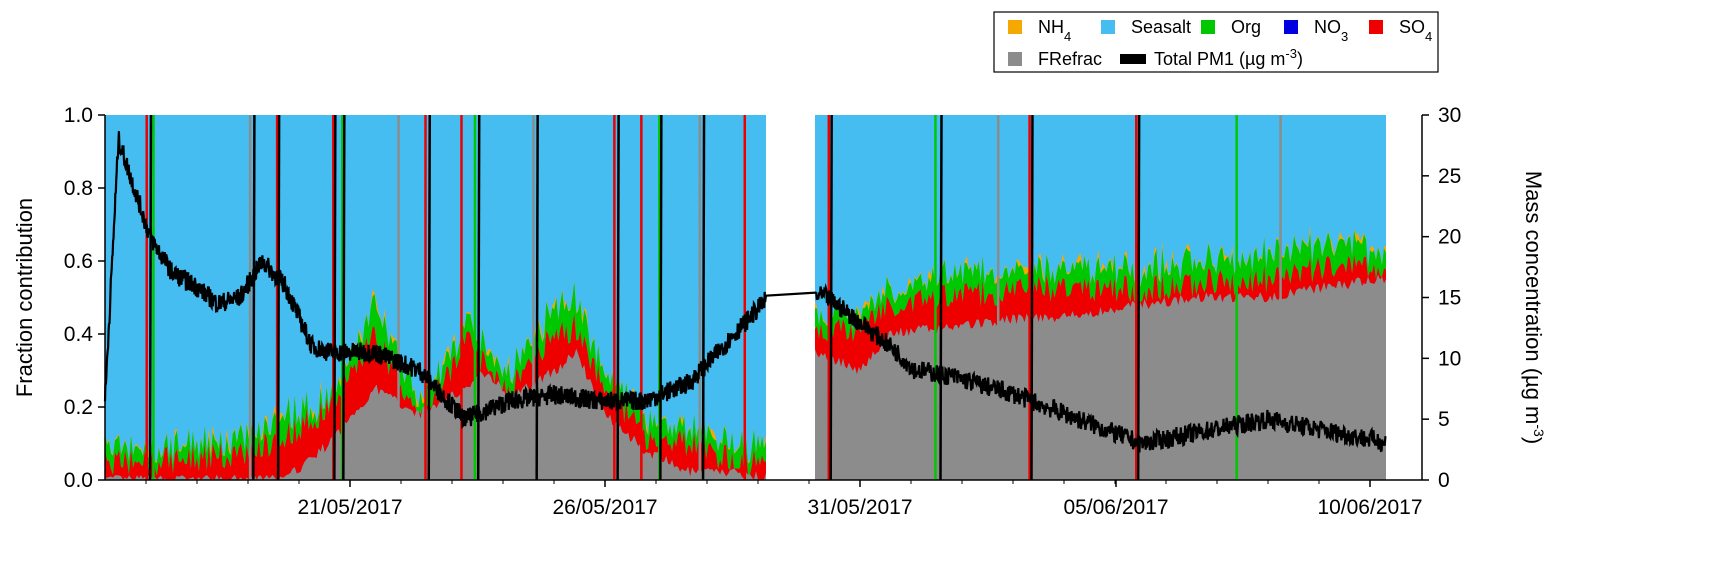 The image size is (1726, 585). Describe the element at coordinates (1291, 27) in the screenshot. I see `legend-swatch-no3` at that location.